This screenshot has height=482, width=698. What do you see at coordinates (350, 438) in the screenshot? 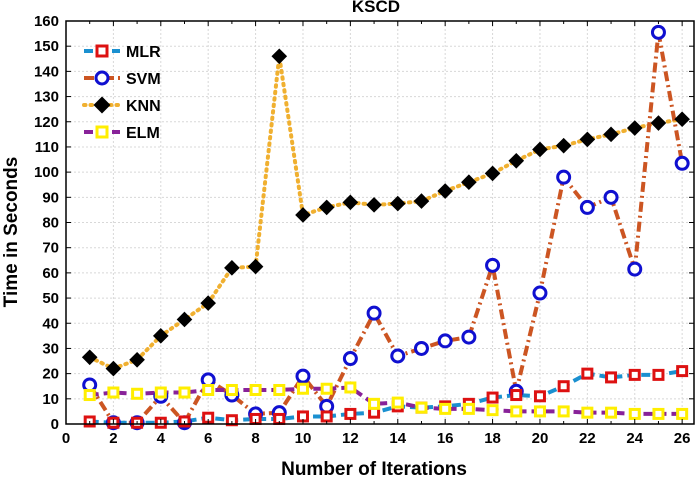
I see `x-tick-label: 12` at bounding box center [350, 438].